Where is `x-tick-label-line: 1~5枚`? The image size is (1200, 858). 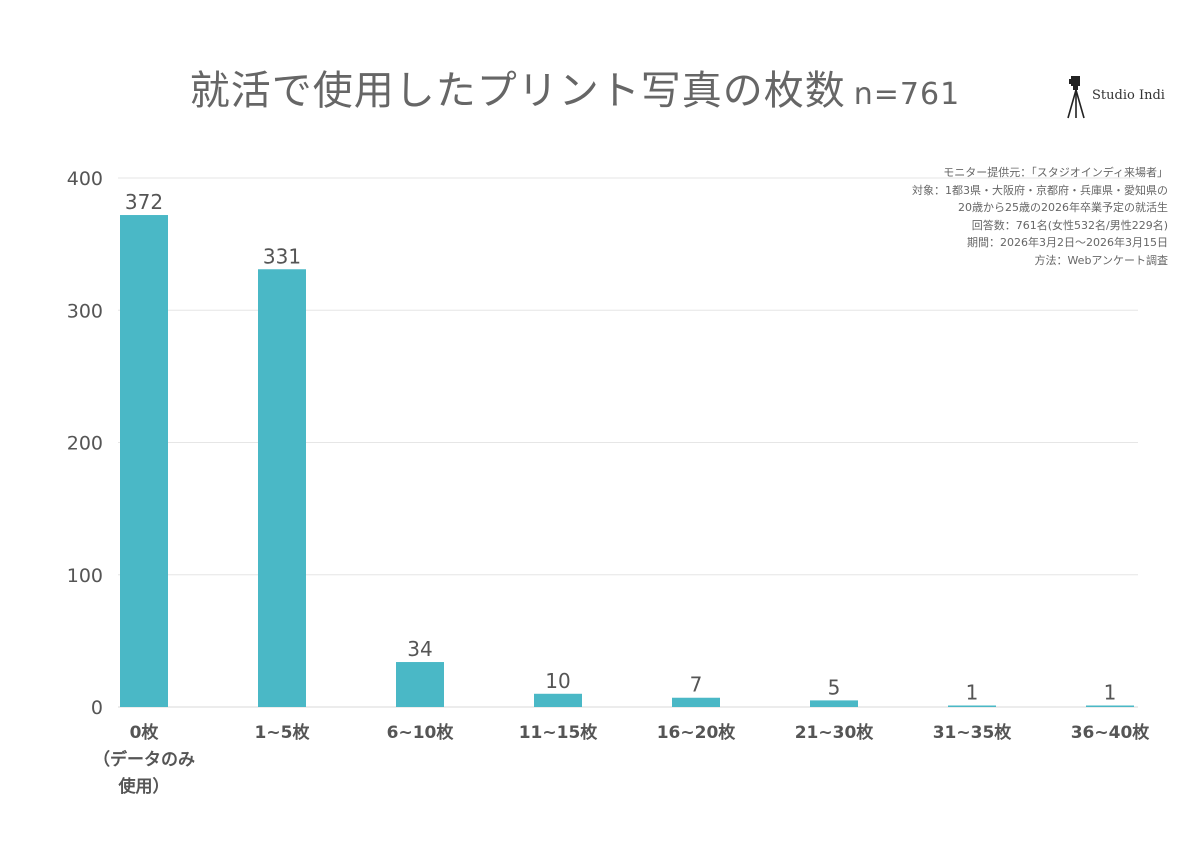
x-tick-label-line: 1~5枚 is located at coordinates (283, 732).